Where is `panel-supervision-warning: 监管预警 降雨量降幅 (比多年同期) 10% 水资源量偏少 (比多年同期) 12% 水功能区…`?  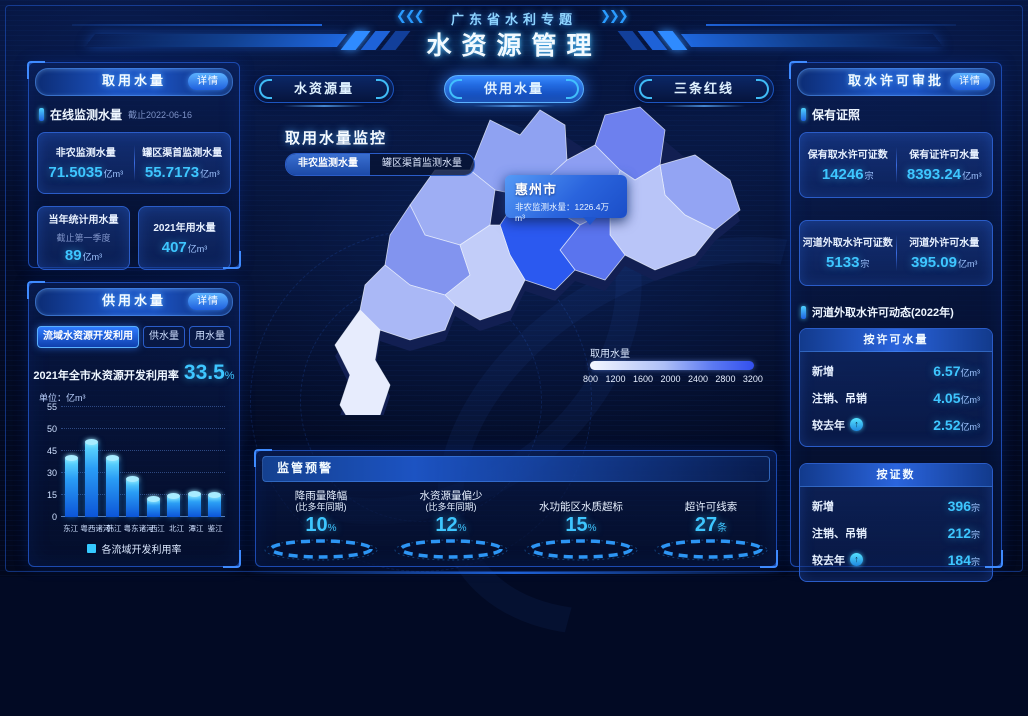 panel-supervision-warning: 监管预警 降雨量降幅 (比多年同期) 10% 水资源量偏少 (比多年同期) 12% 水功能区… is located at coordinates (516, 508).